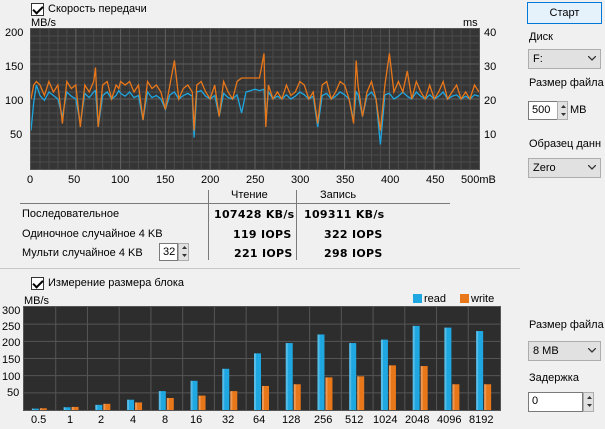 This screenshot has width=605, height=429. I want to click on chart1-y-tick: 50, so click(16, 135).